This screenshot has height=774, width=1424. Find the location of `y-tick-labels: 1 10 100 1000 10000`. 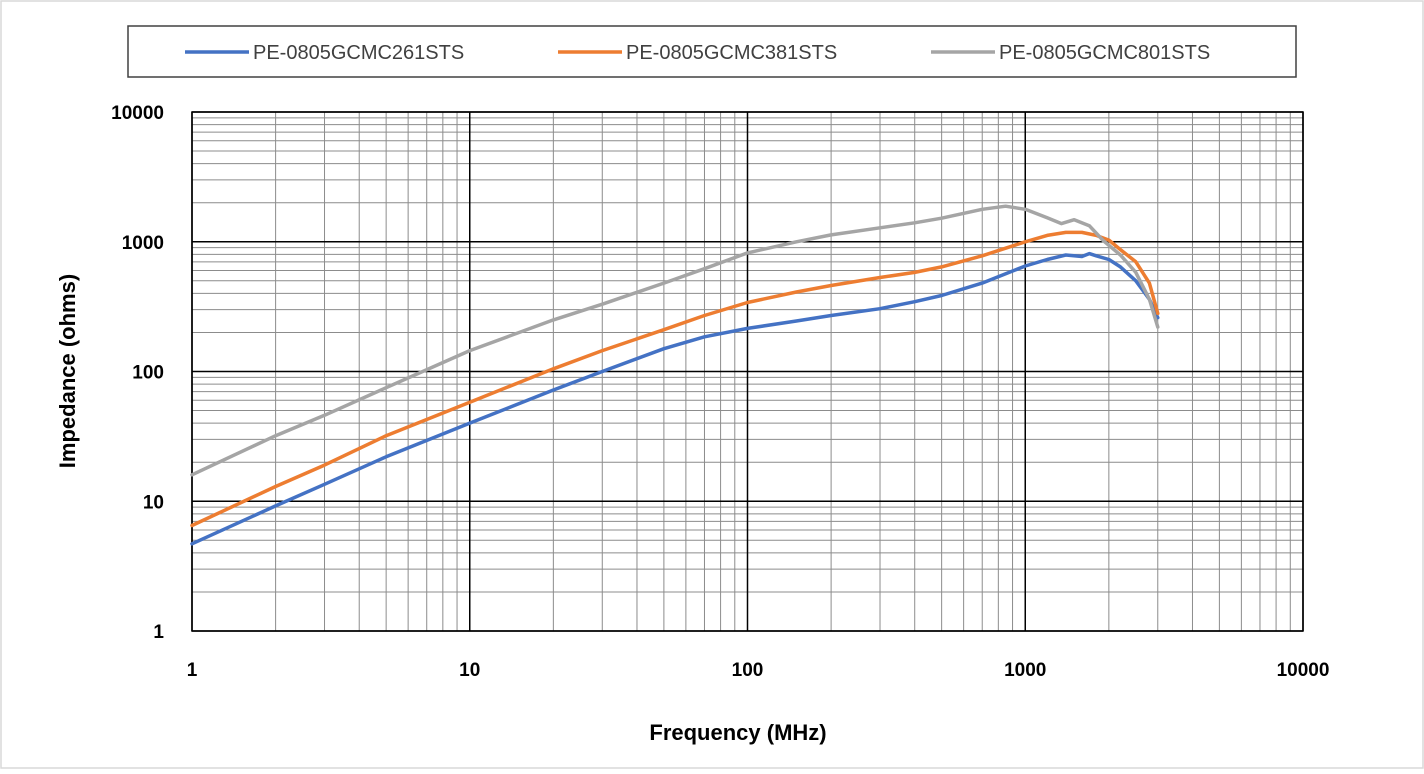

y-tick-labels: 1 10 100 1000 10000 is located at coordinates (137, 373).